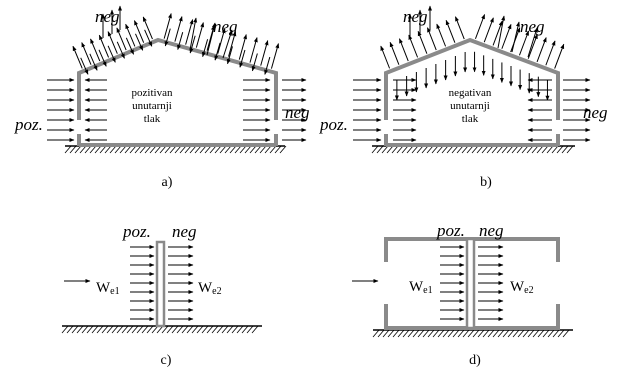  I want to click on panel-a-neg-label-right: neg, so click(225, 26).